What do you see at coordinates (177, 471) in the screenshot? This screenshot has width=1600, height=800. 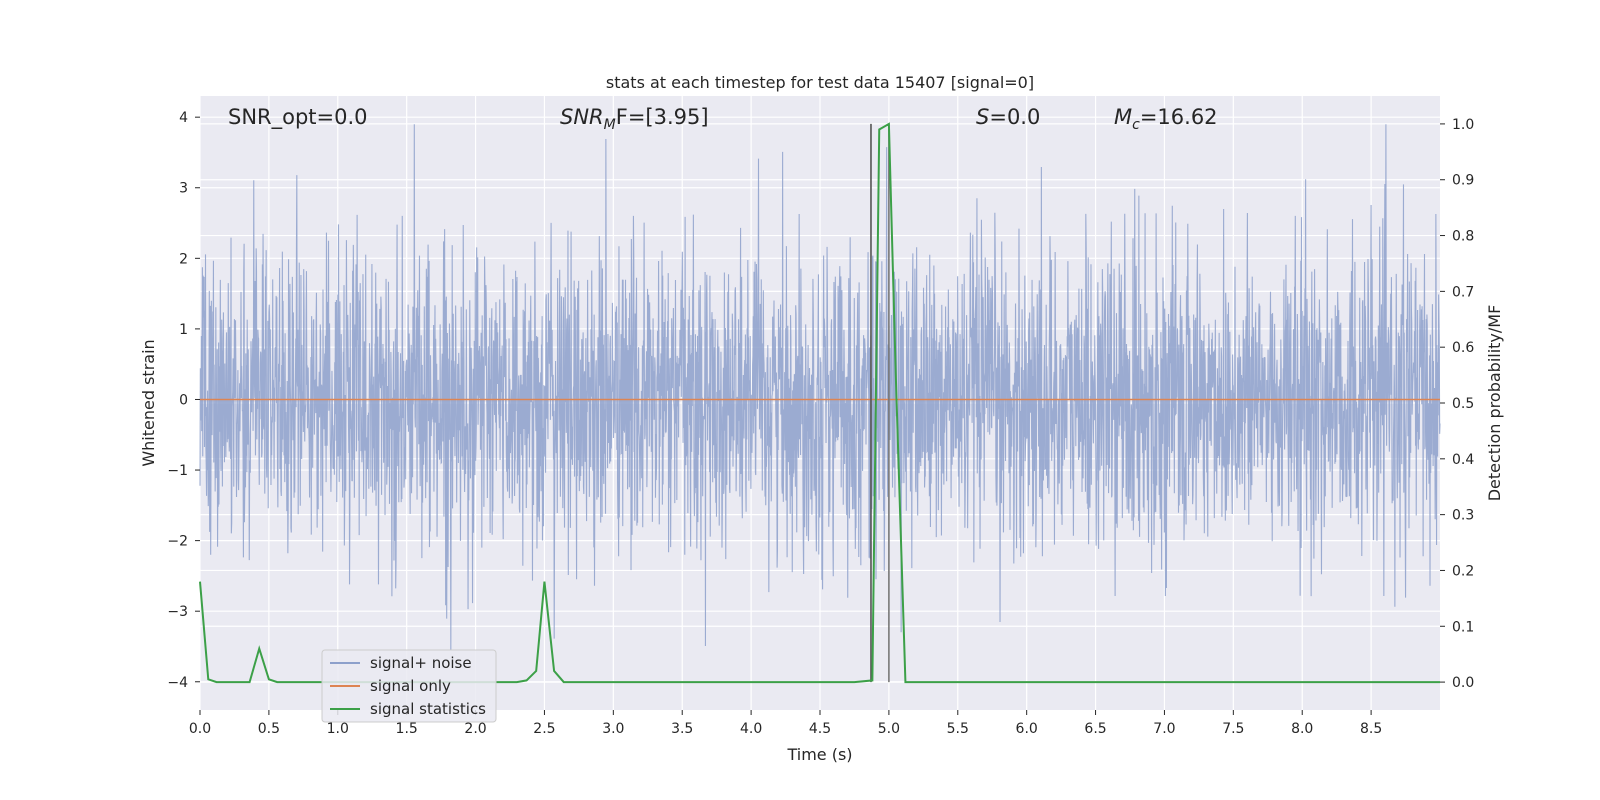 I see `y-tick-label-3: −1` at bounding box center [177, 471].